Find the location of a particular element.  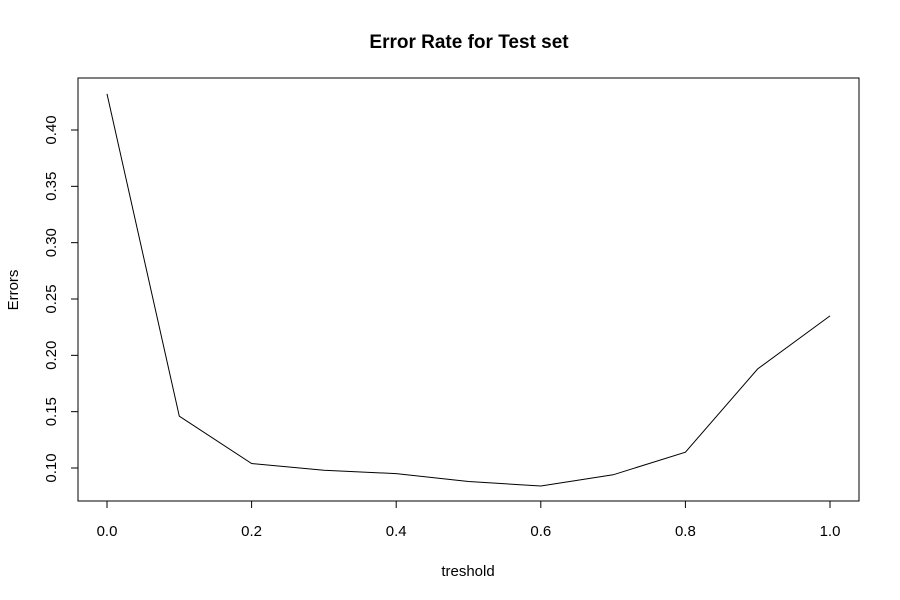

y-tick-label: 0.30 is located at coordinates (51, 242).